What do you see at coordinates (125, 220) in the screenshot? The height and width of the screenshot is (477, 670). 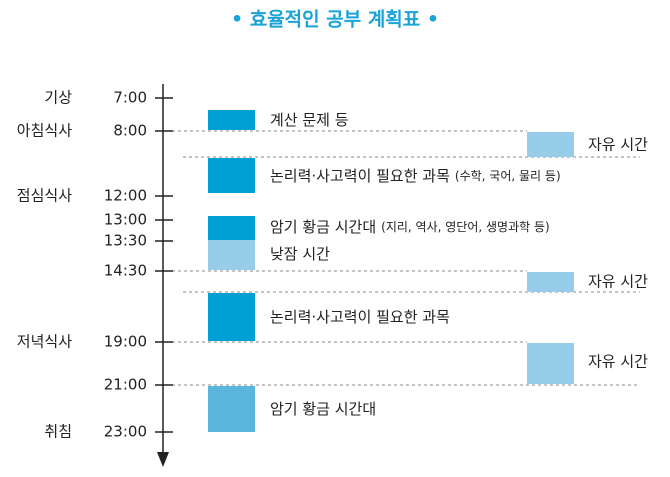 I see `time-label: 13:00` at bounding box center [125, 220].